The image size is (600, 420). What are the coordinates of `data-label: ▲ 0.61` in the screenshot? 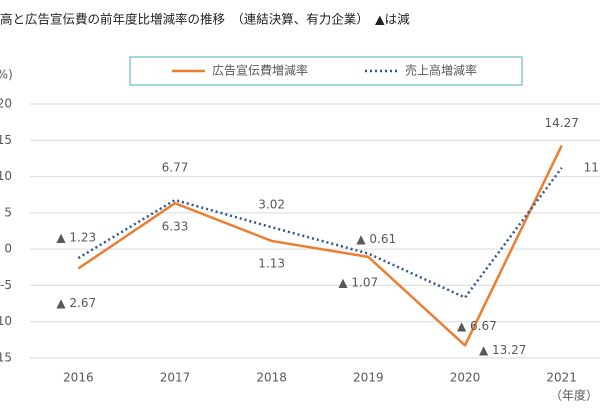 It's located at (376, 239).